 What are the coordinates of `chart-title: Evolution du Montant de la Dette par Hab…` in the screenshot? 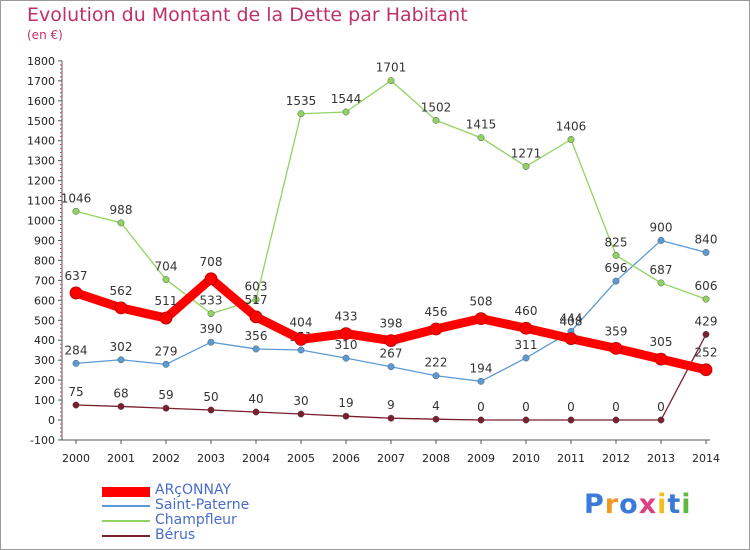 It's located at (247, 15).